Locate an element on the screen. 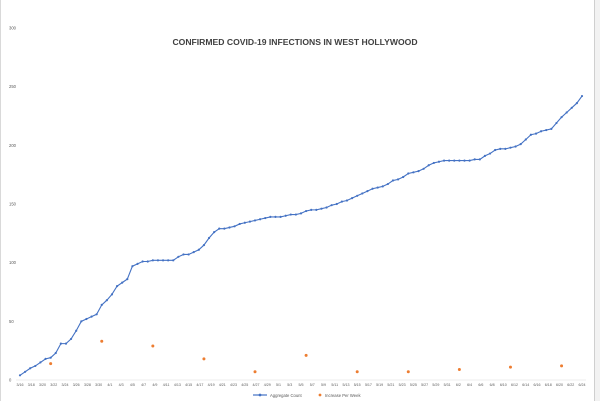 The image size is (600, 401). x-tick-label: 4/17 is located at coordinates (199, 385).